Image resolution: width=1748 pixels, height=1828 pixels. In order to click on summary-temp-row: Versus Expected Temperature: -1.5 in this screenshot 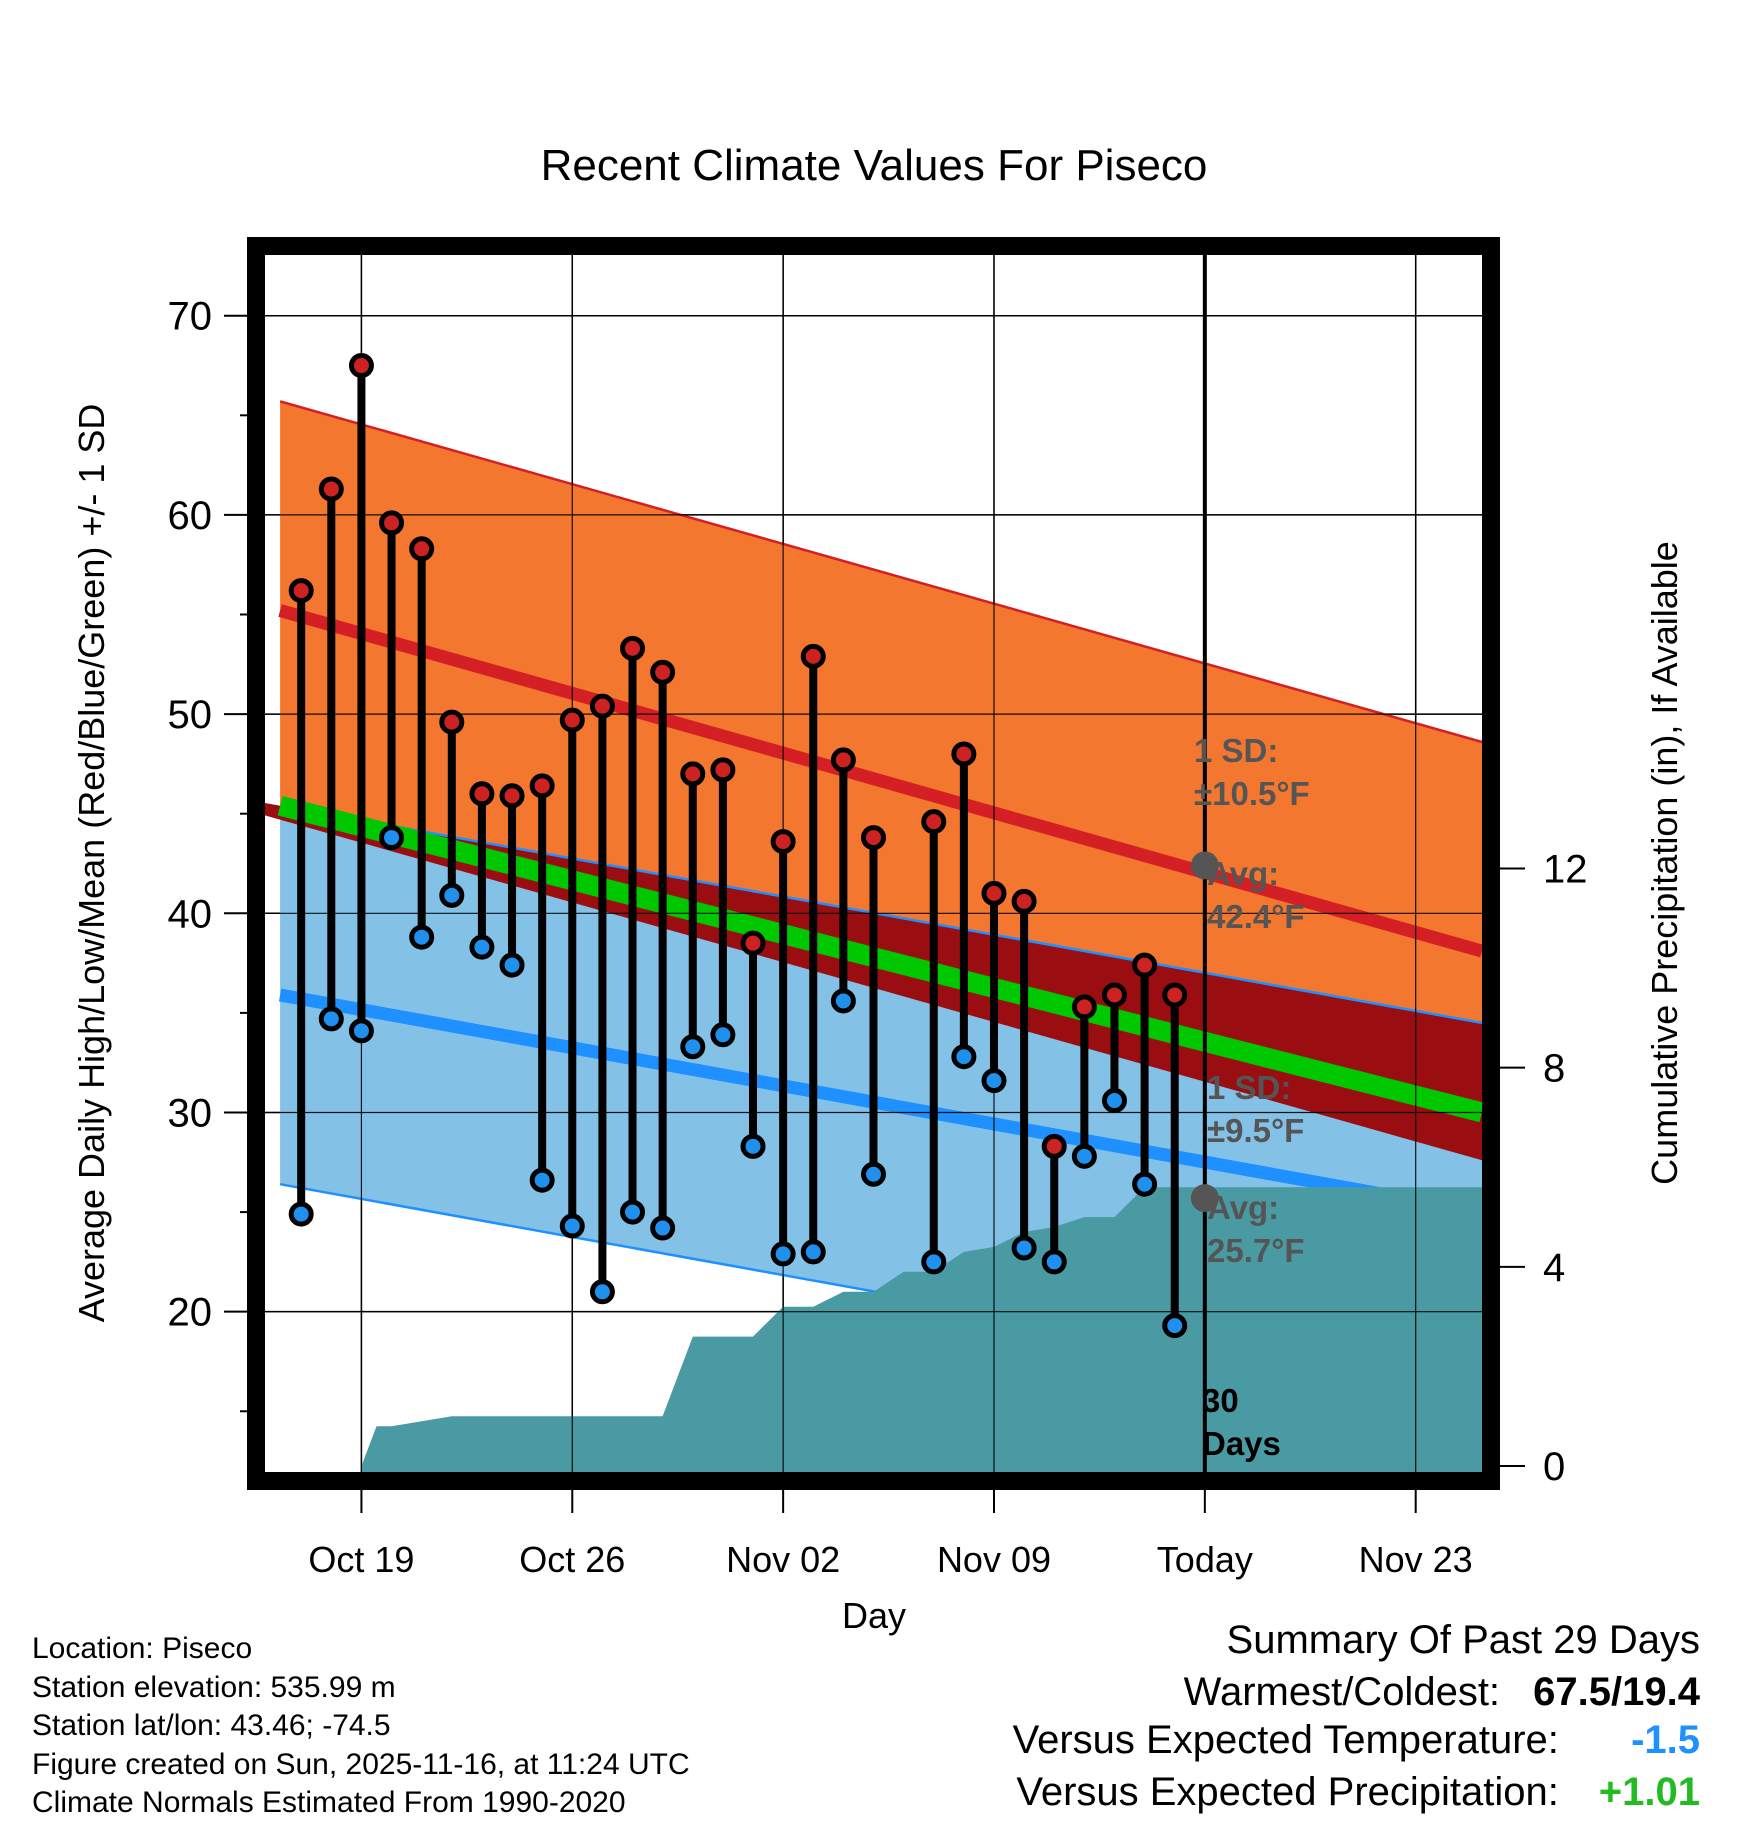, I will do `click(1356, 1740)`.